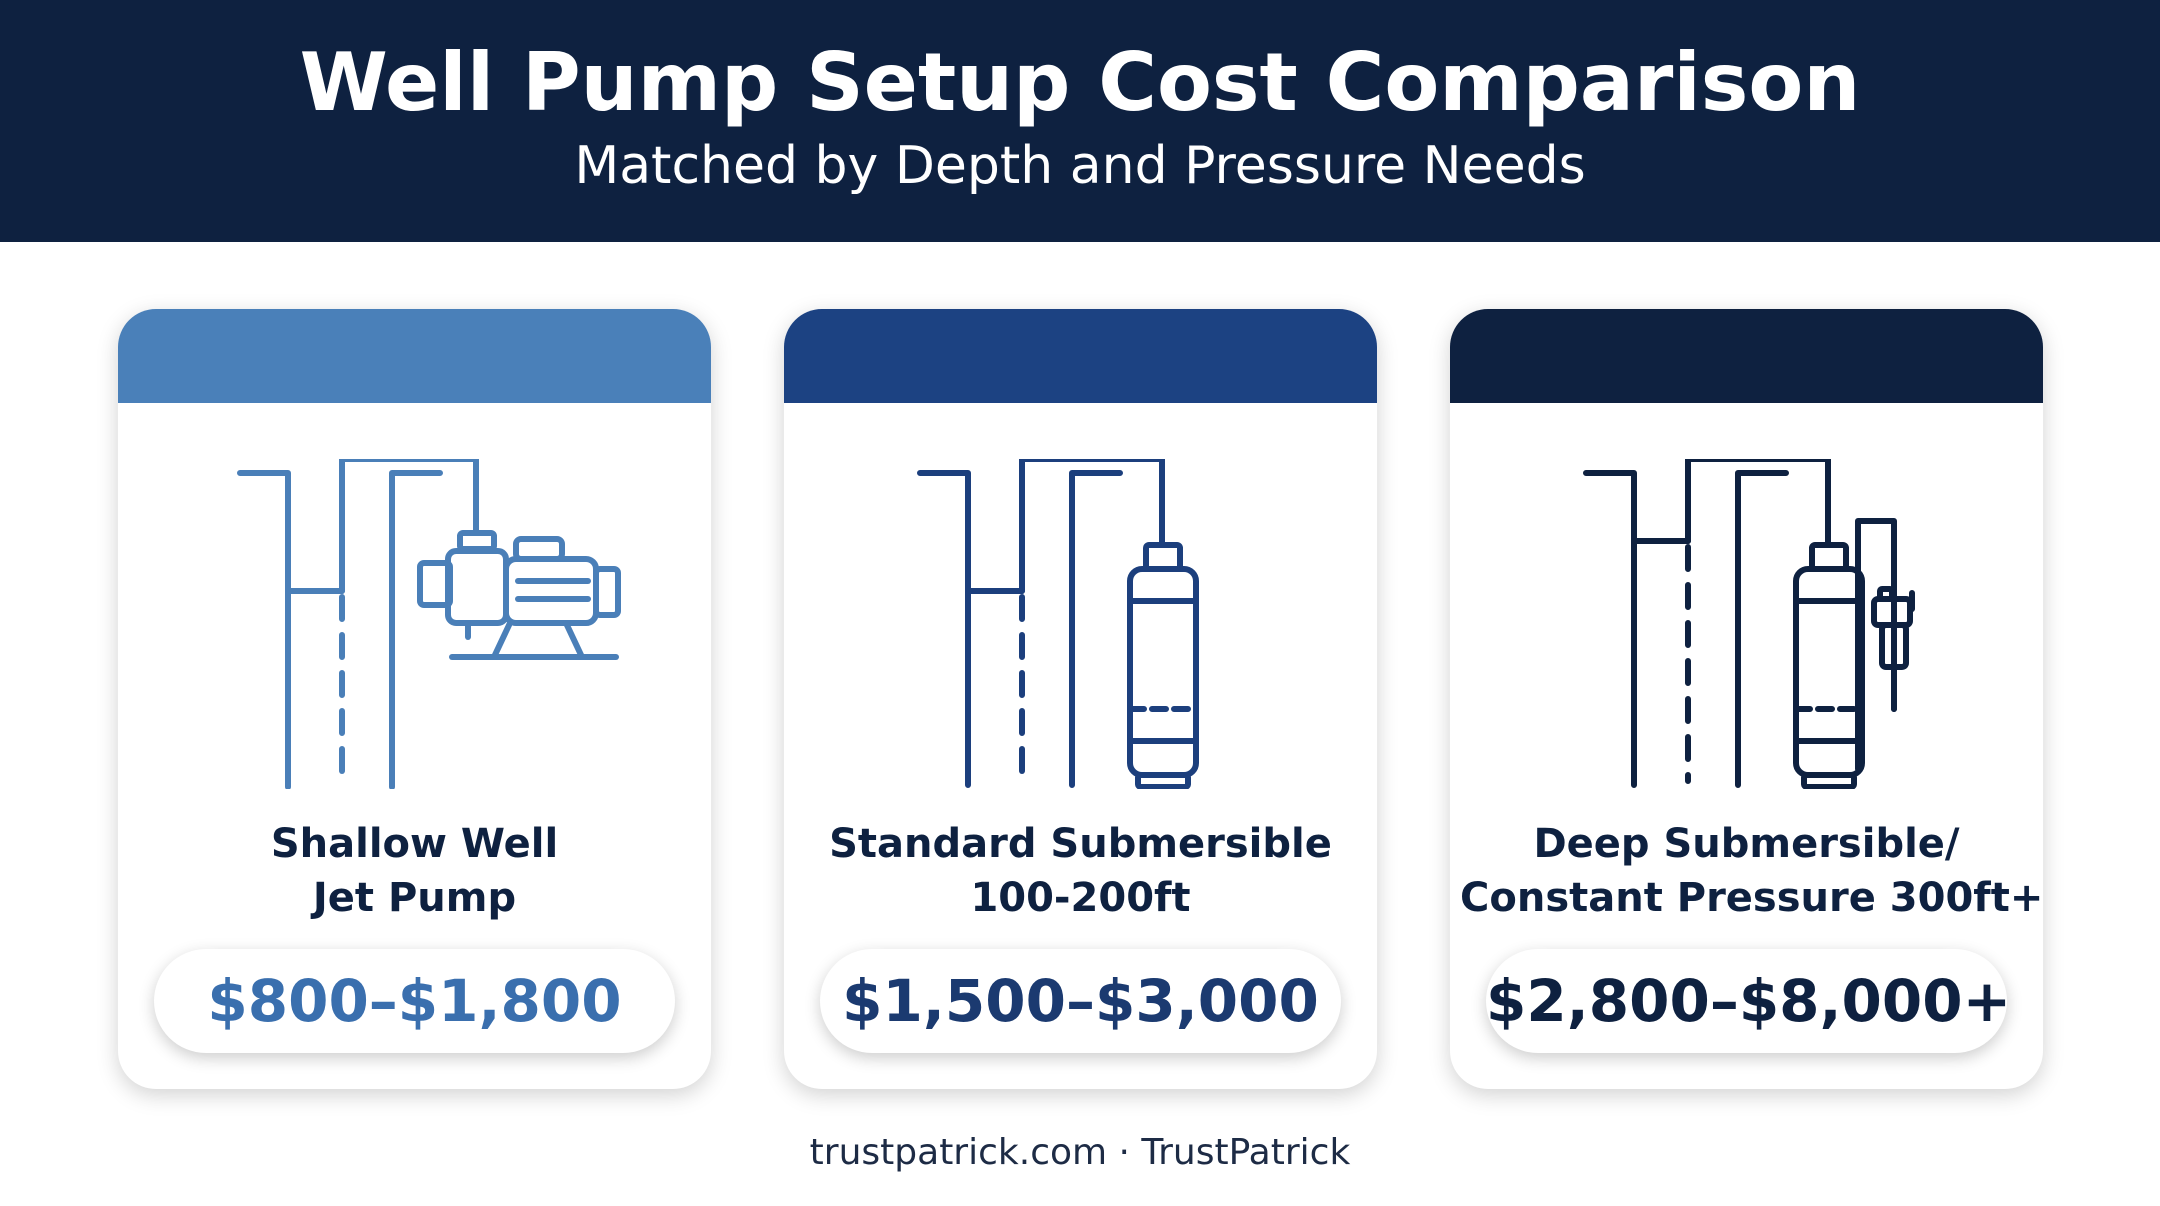 This screenshot has height=1206, width=2160. I want to click on submersible-pump-icon, so click(1058, 624).